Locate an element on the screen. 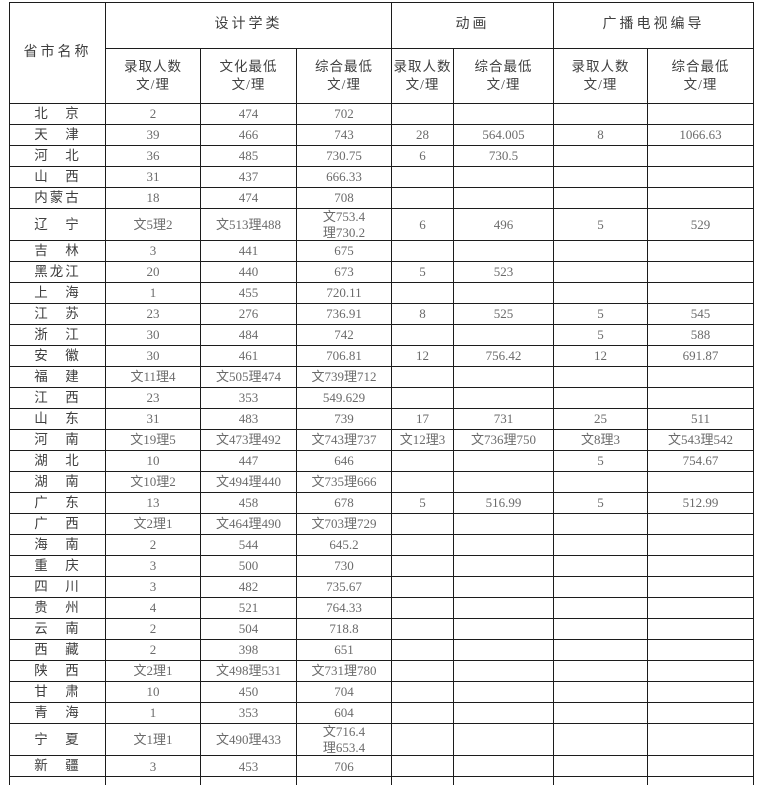 The image size is (757, 785). province-name: 黑龙江 is located at coordinates (57, 272).